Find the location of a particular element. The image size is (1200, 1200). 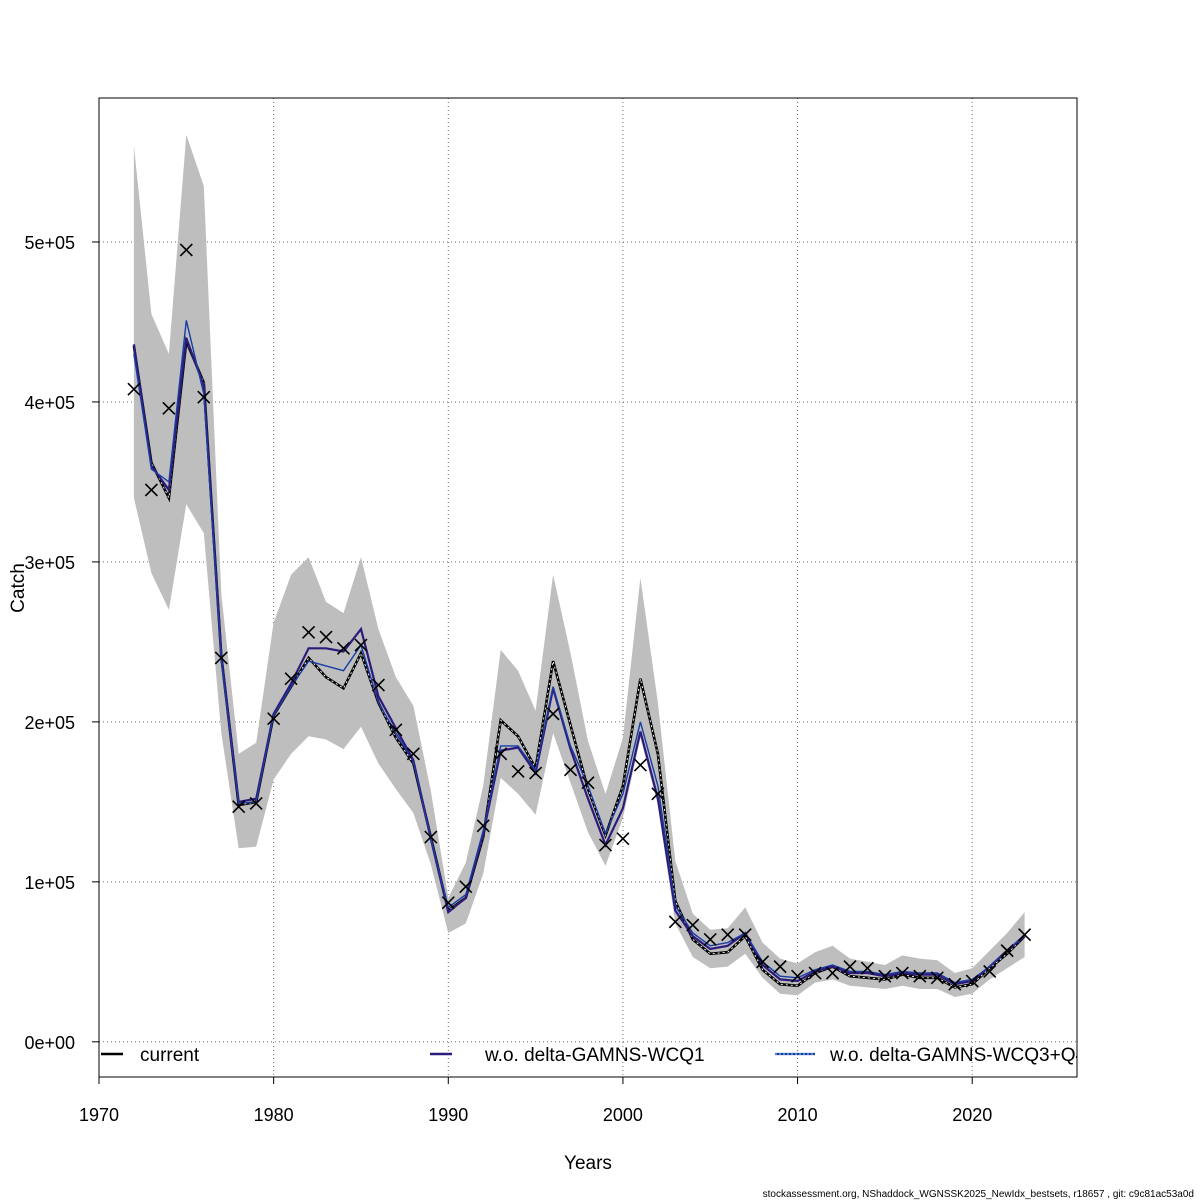

legend-label: w.o. delta-GAMNS-WCQ1 is located at coordinates (594, 1055).